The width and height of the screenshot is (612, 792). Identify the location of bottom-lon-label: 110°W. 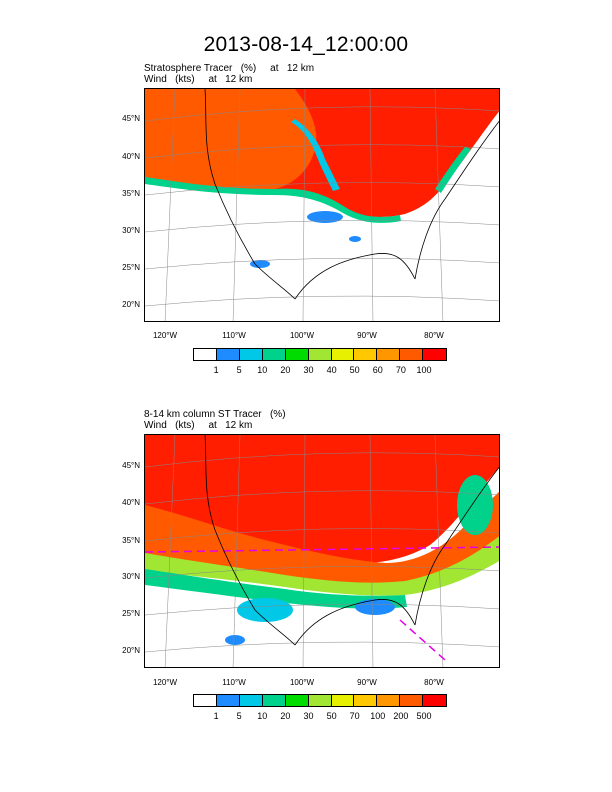
(234, 682).